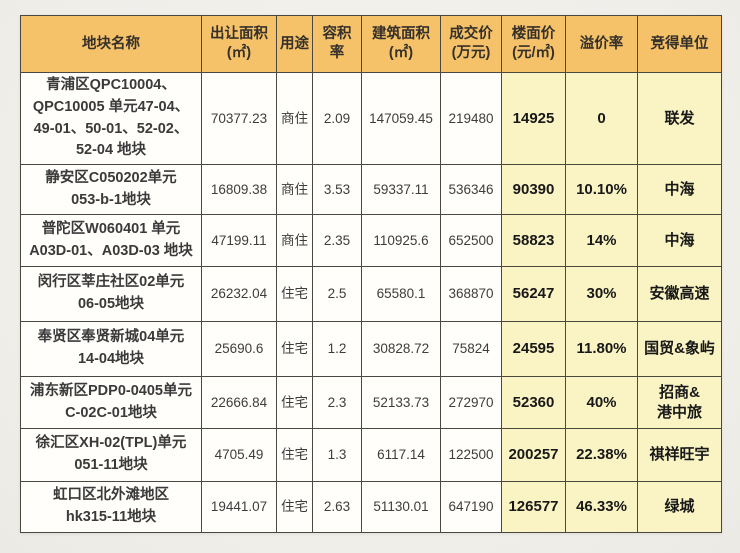 The image size is (740, 553). Describe the element at coordinates (401, 44) in the screenshot. I see `column-header-building-area: 建筑面积 (㎡)` at that location.